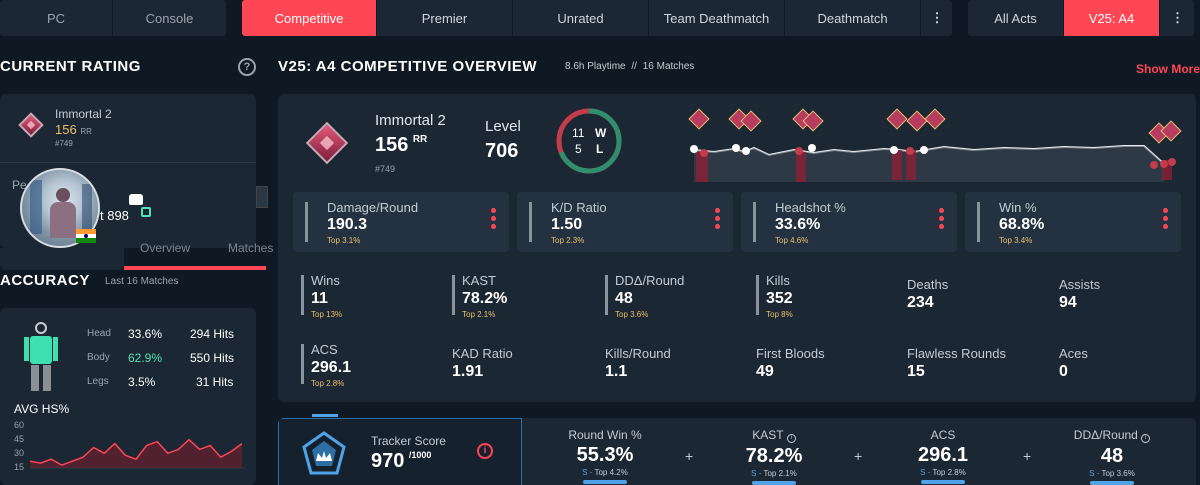 This screenshot has width=1200, height=485. Describe the element at coordinates (142, 281) in the screenshot. I see `accuracy-subtitle: Last 16 Matches` at that location.